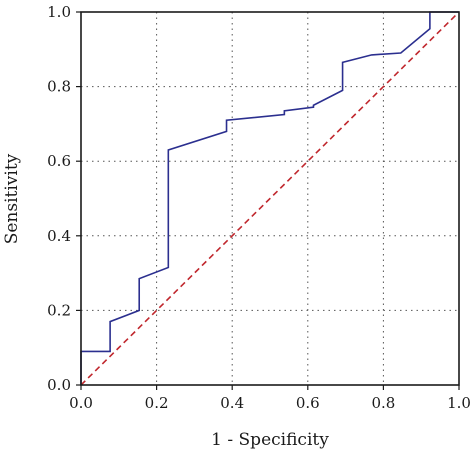 The image size is (474, 458). What do you see at coordinates (383, 403) in the screenshot?
I see `x-tick-label: 0.8` at bounding box center [383, 403].